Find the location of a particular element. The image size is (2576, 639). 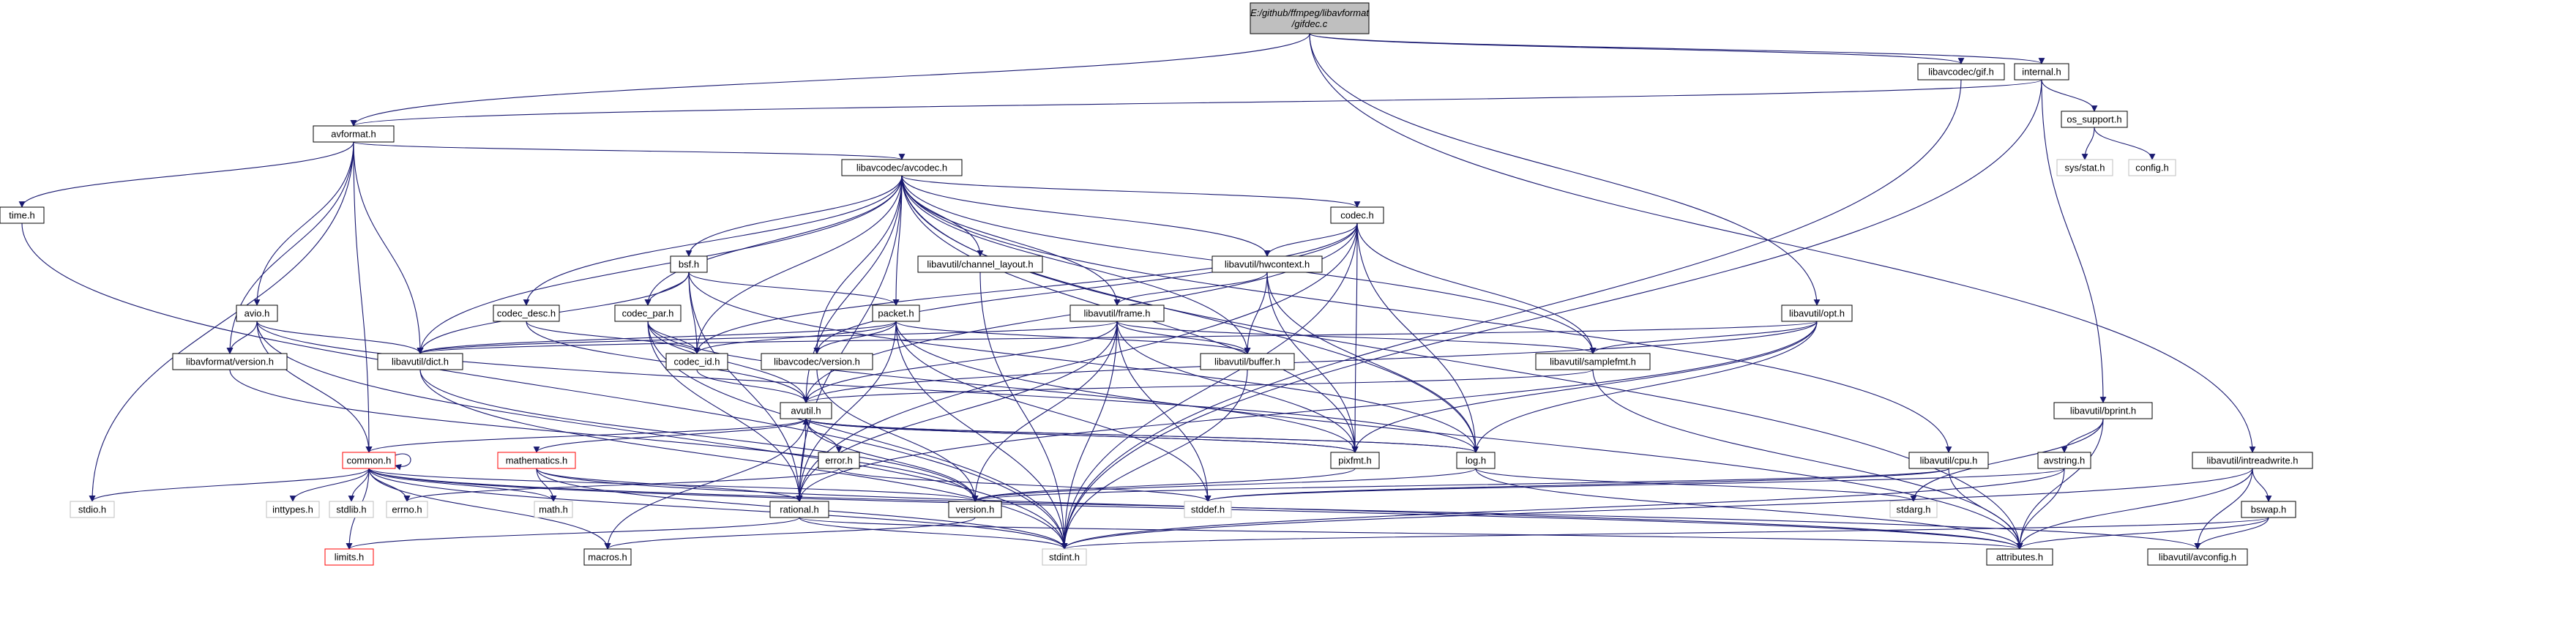

edge-avcodec-to-dict is located at coordinates (660, 264).